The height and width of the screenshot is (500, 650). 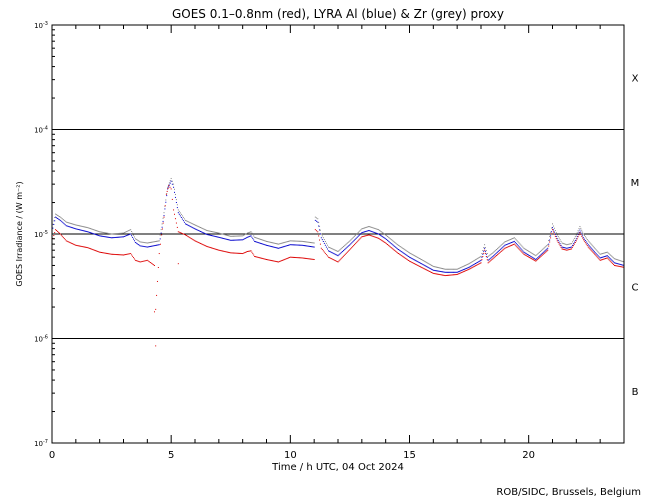 I want to click on series-goes-outliers, so click(x=166, y=305).